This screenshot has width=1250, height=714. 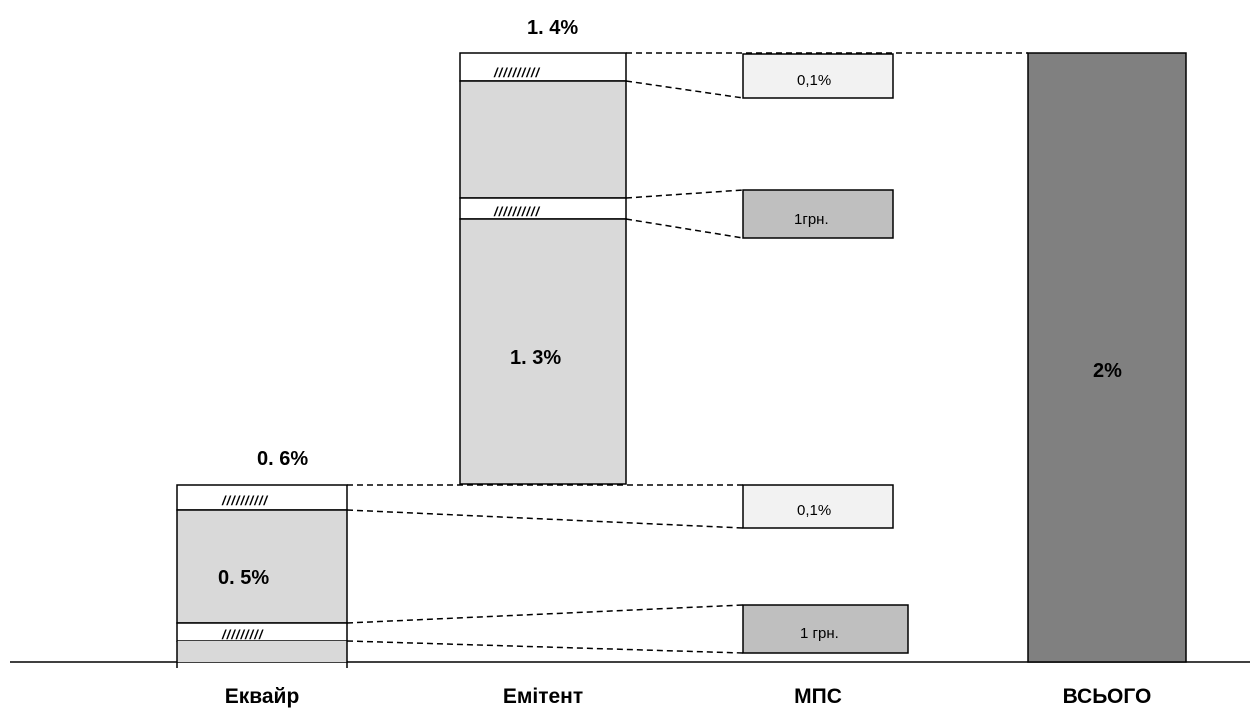 I want to click on category-label-total: ВСЬОГО, so click(x=1107, y=696).